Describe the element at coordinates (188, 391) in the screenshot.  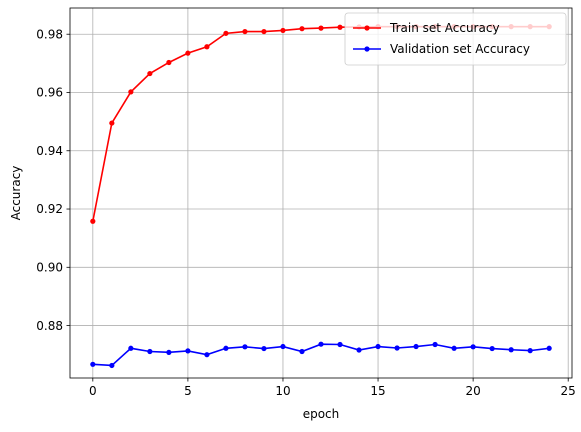
I see `x-tick-label: 5` at that location.